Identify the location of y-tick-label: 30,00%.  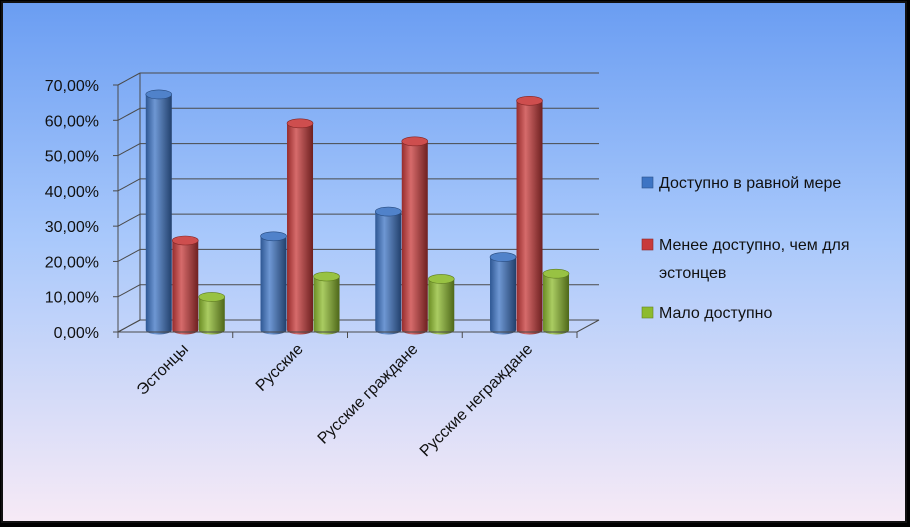
(72, 227).